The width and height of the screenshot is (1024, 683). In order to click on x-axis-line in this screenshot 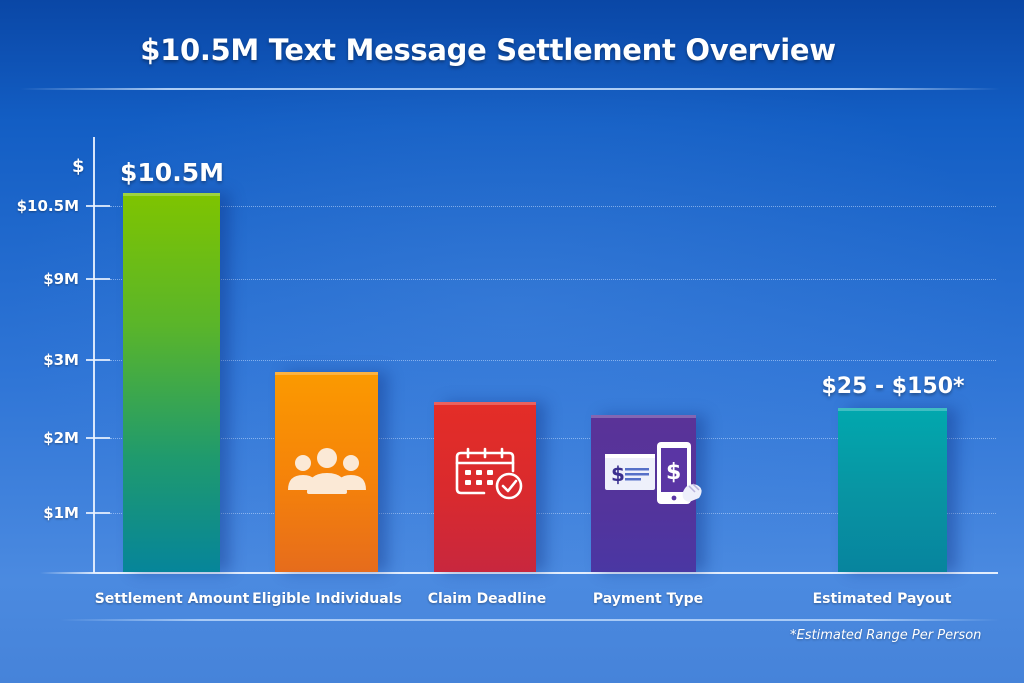, I will do `click(519, 573)`.